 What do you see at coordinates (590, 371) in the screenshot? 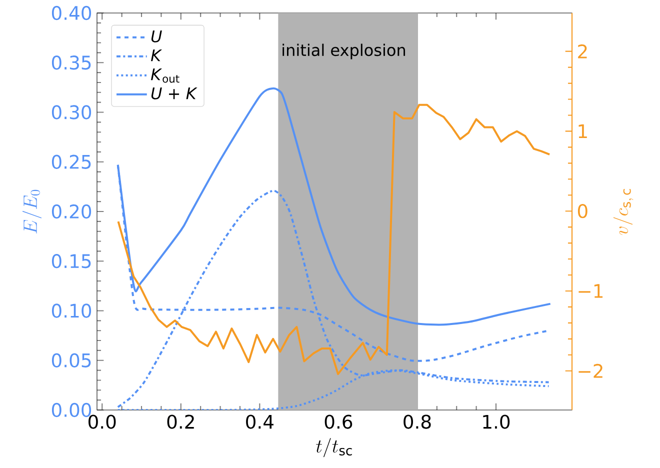
I see `y2-tick-label: −2` at bounding box center [590, 371].